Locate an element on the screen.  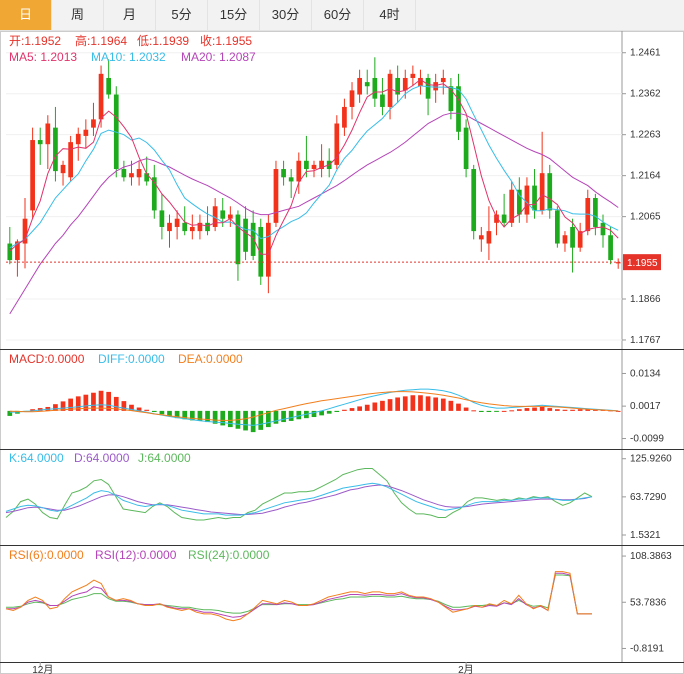
legend-k: K:64.0000 is located at coordinates (36, 458).